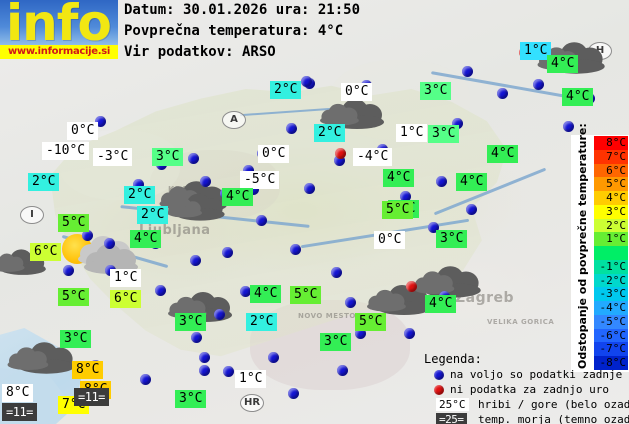  Describe the element at coordinates (611, 239) in the screenshot. I see `scale-row-1: 1°C` at that location.